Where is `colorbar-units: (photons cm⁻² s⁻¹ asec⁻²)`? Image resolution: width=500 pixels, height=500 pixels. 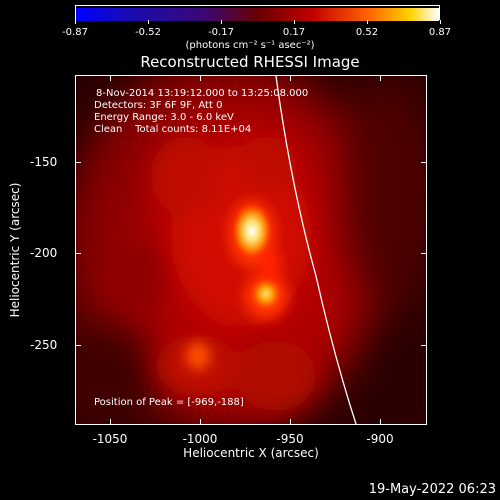
colorbar-units: (photons cm⁻² s⁻¹ asec⁻²) is located at coordinates (250, 45).